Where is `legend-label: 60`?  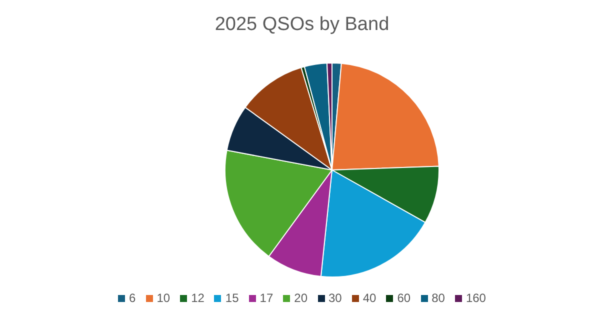 legend-label: 60 is located at coordinates (404, 298).